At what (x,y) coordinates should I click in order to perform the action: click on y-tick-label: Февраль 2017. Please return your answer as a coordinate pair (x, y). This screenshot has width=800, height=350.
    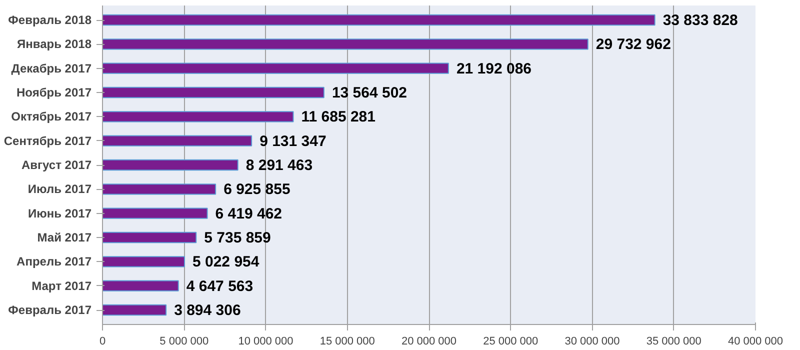
    Looking at the image, I should click on (50, 310).